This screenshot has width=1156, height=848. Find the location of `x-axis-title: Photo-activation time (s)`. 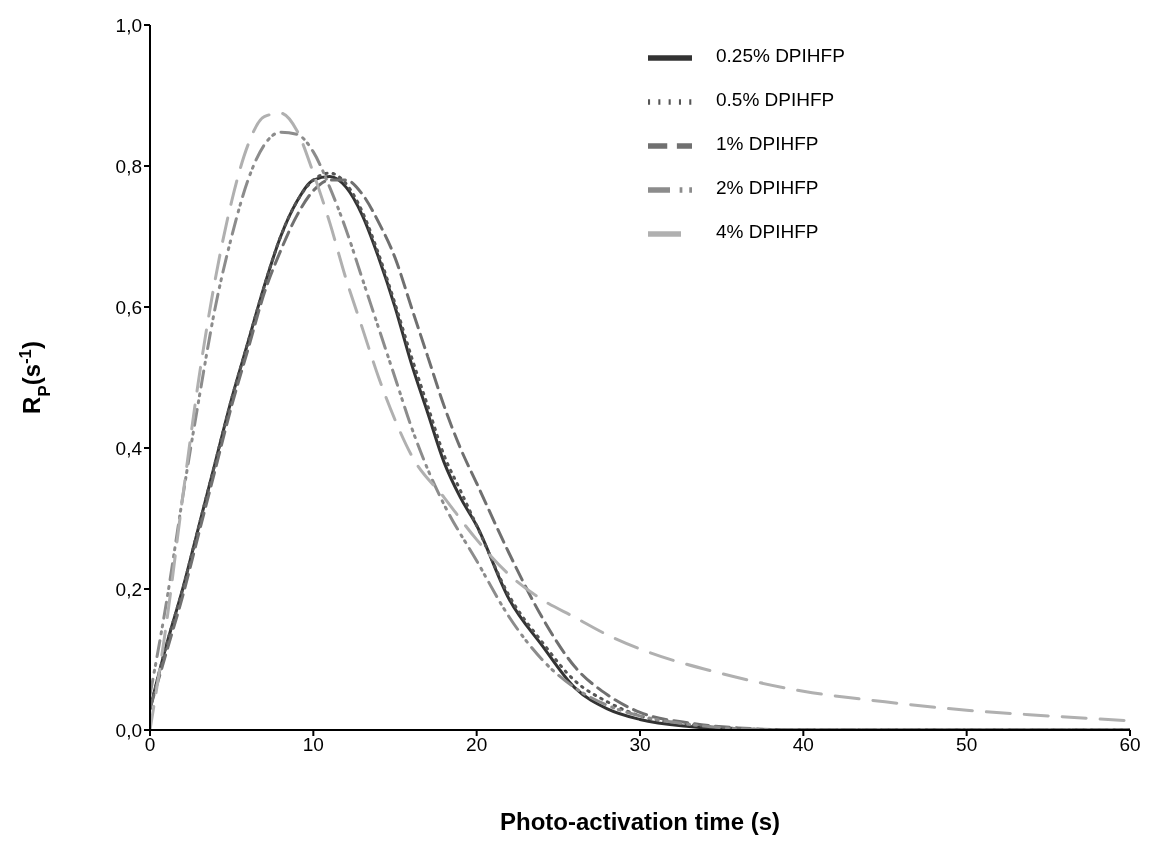

x-axis-title: Photo-activation time (s) is located at coordinates (640, 821).